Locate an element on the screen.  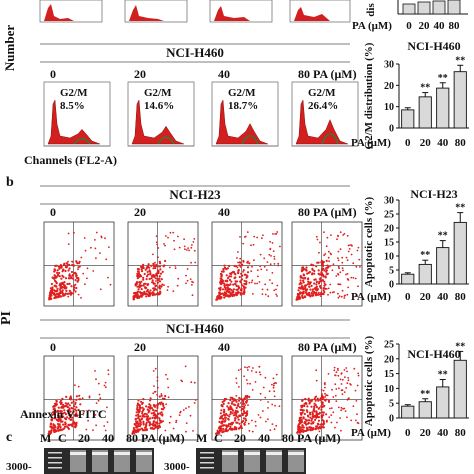
top-chart-x-tick: 0 is located at coordinates (409, 26).